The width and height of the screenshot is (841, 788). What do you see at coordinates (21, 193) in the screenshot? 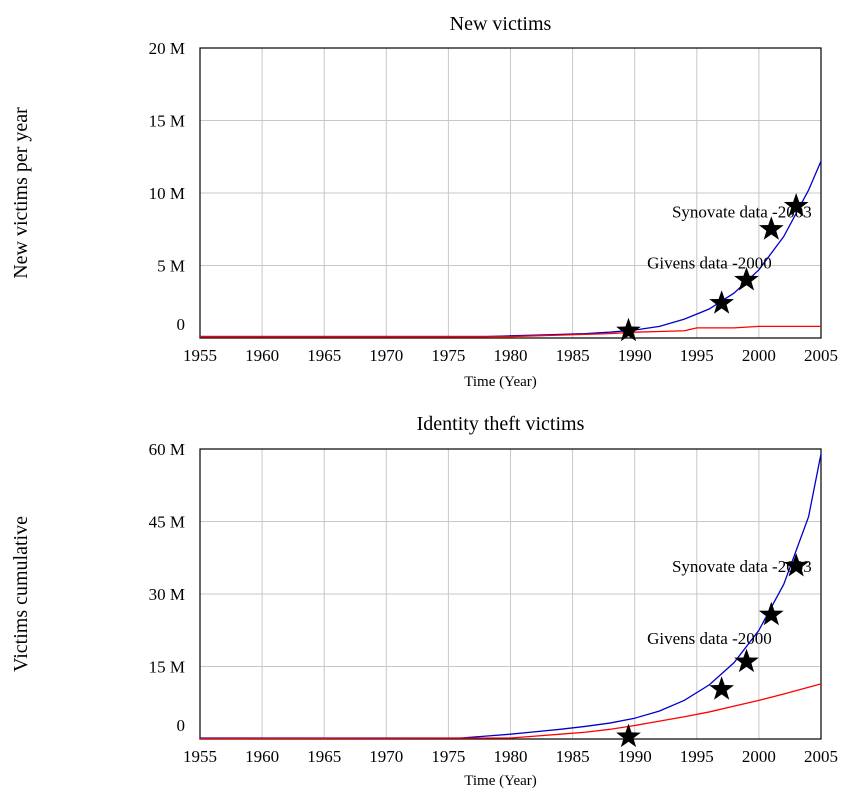
I see `y-axis-label: New victims per year` at bounding box center [21, 193].